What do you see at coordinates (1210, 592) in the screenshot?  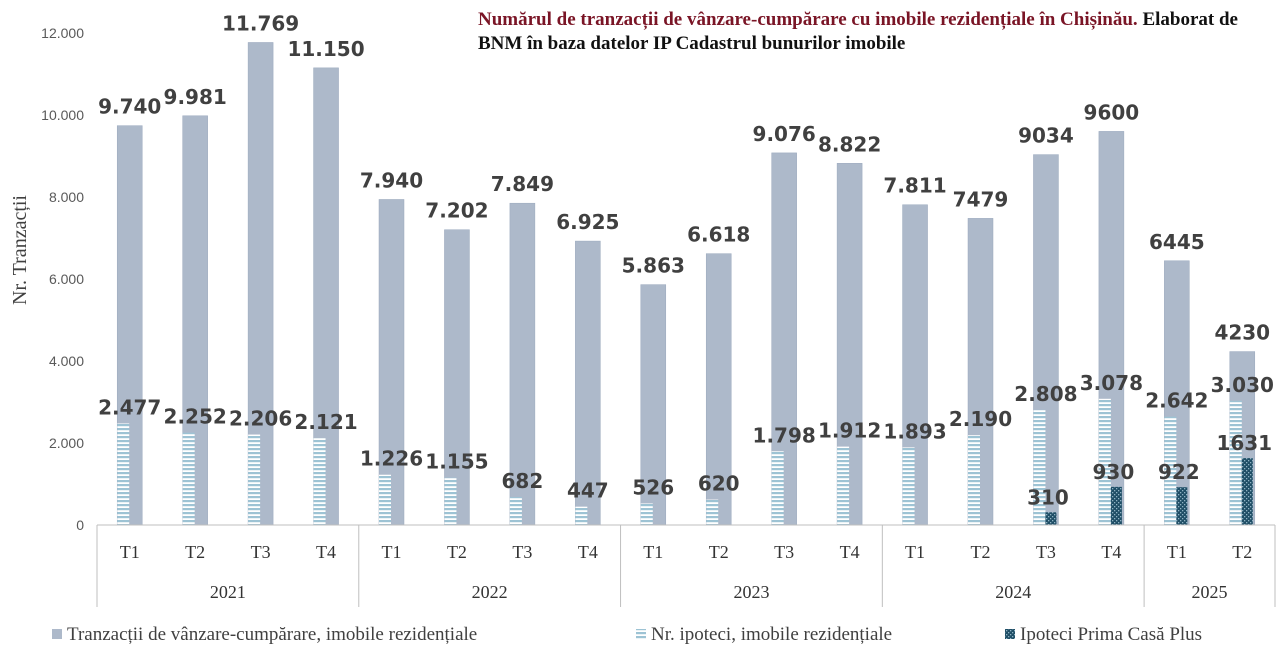 I see `x-group-label: 2025` at bounding box center [1210, 592].